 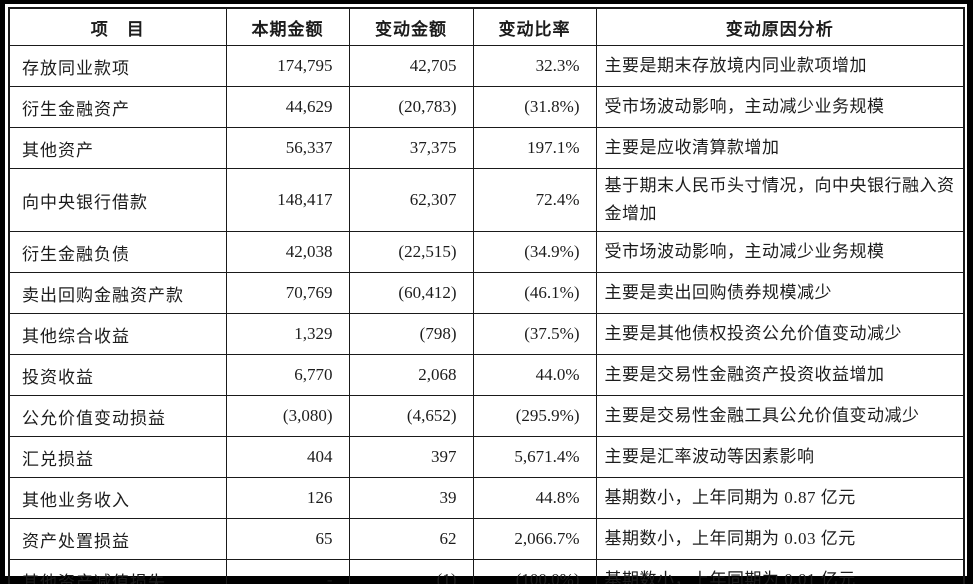 I want to click on cell-amount: 56,337, so click(x=287, y=148).